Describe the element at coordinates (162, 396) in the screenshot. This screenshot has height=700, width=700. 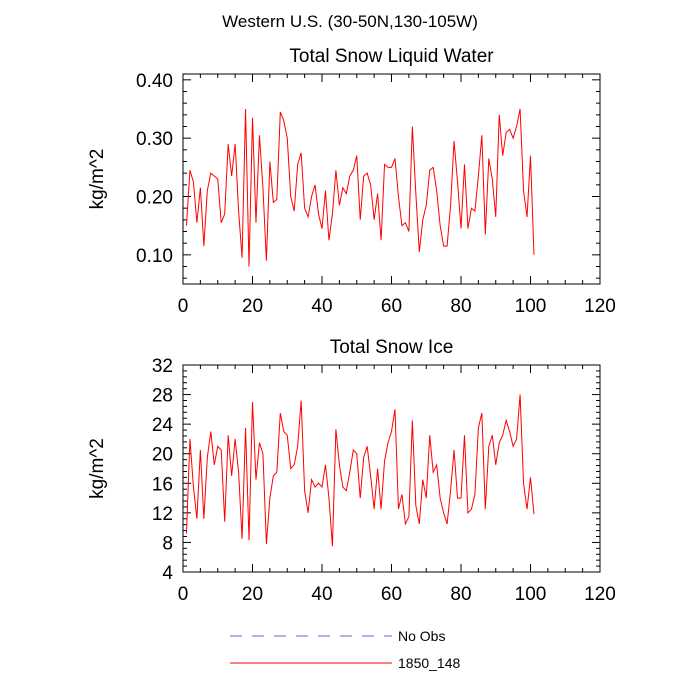
I see `y-tick-label: 28` at that location.